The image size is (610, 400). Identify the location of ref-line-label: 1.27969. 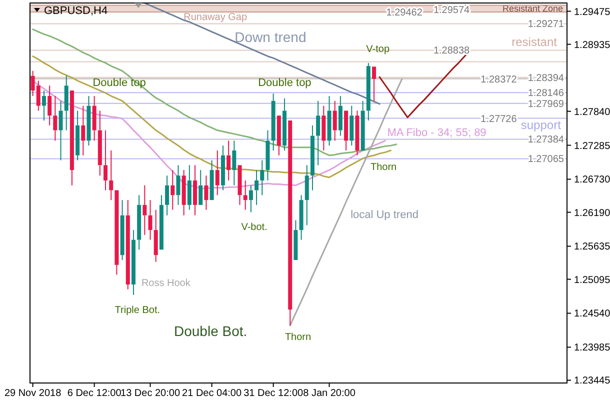
(546, 104).